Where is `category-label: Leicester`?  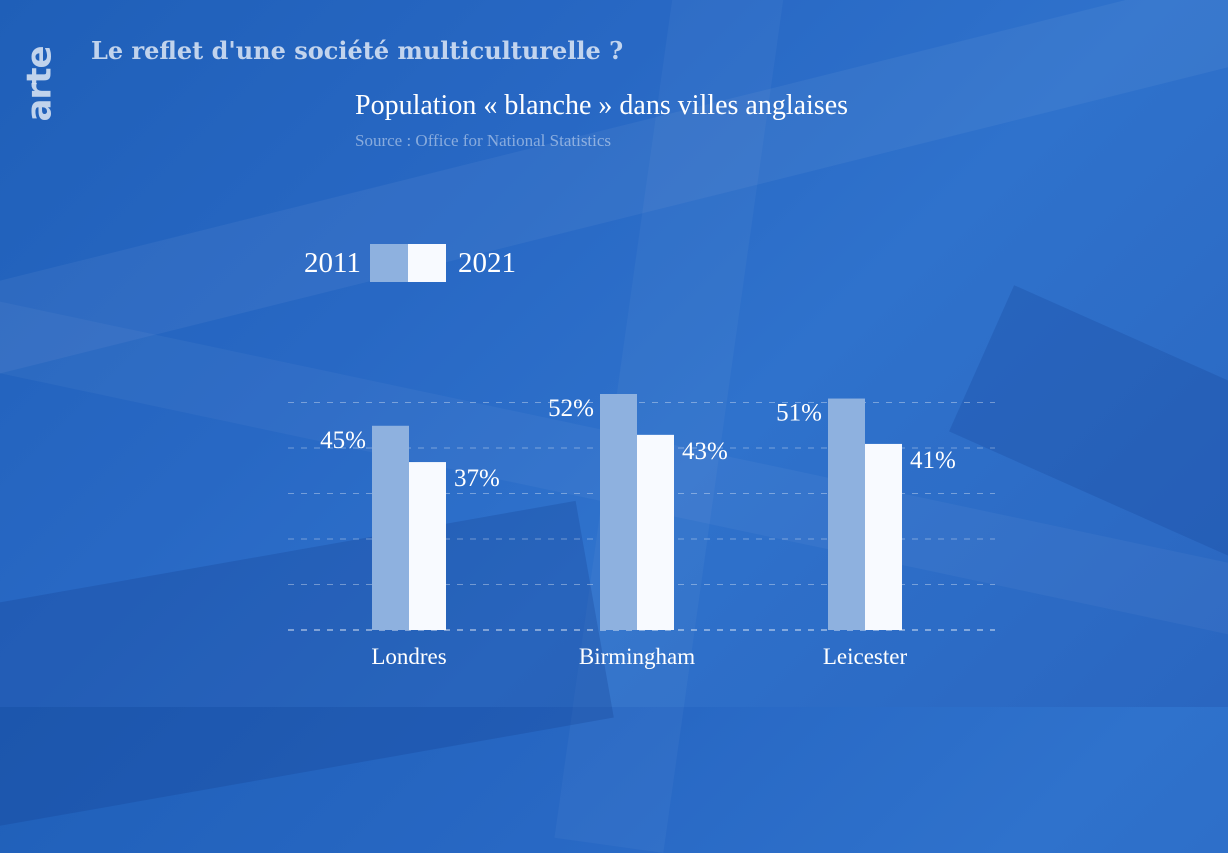 category-label: Leicester is located at coordinates (865, 656).